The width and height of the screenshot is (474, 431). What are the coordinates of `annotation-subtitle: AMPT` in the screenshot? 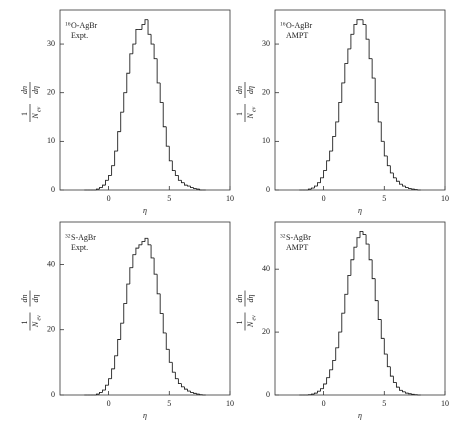 It's located at (297, 35).